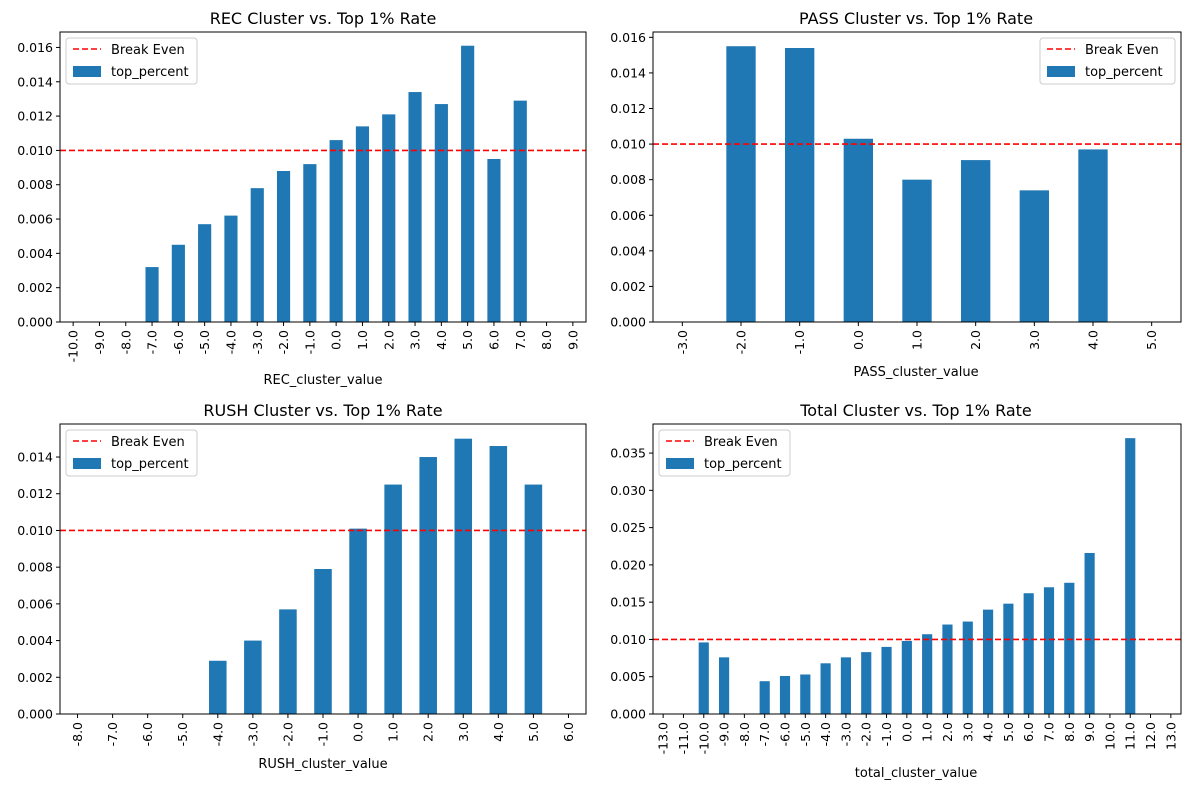  I want to click on pass-bar--2.0, so click(741, 184).